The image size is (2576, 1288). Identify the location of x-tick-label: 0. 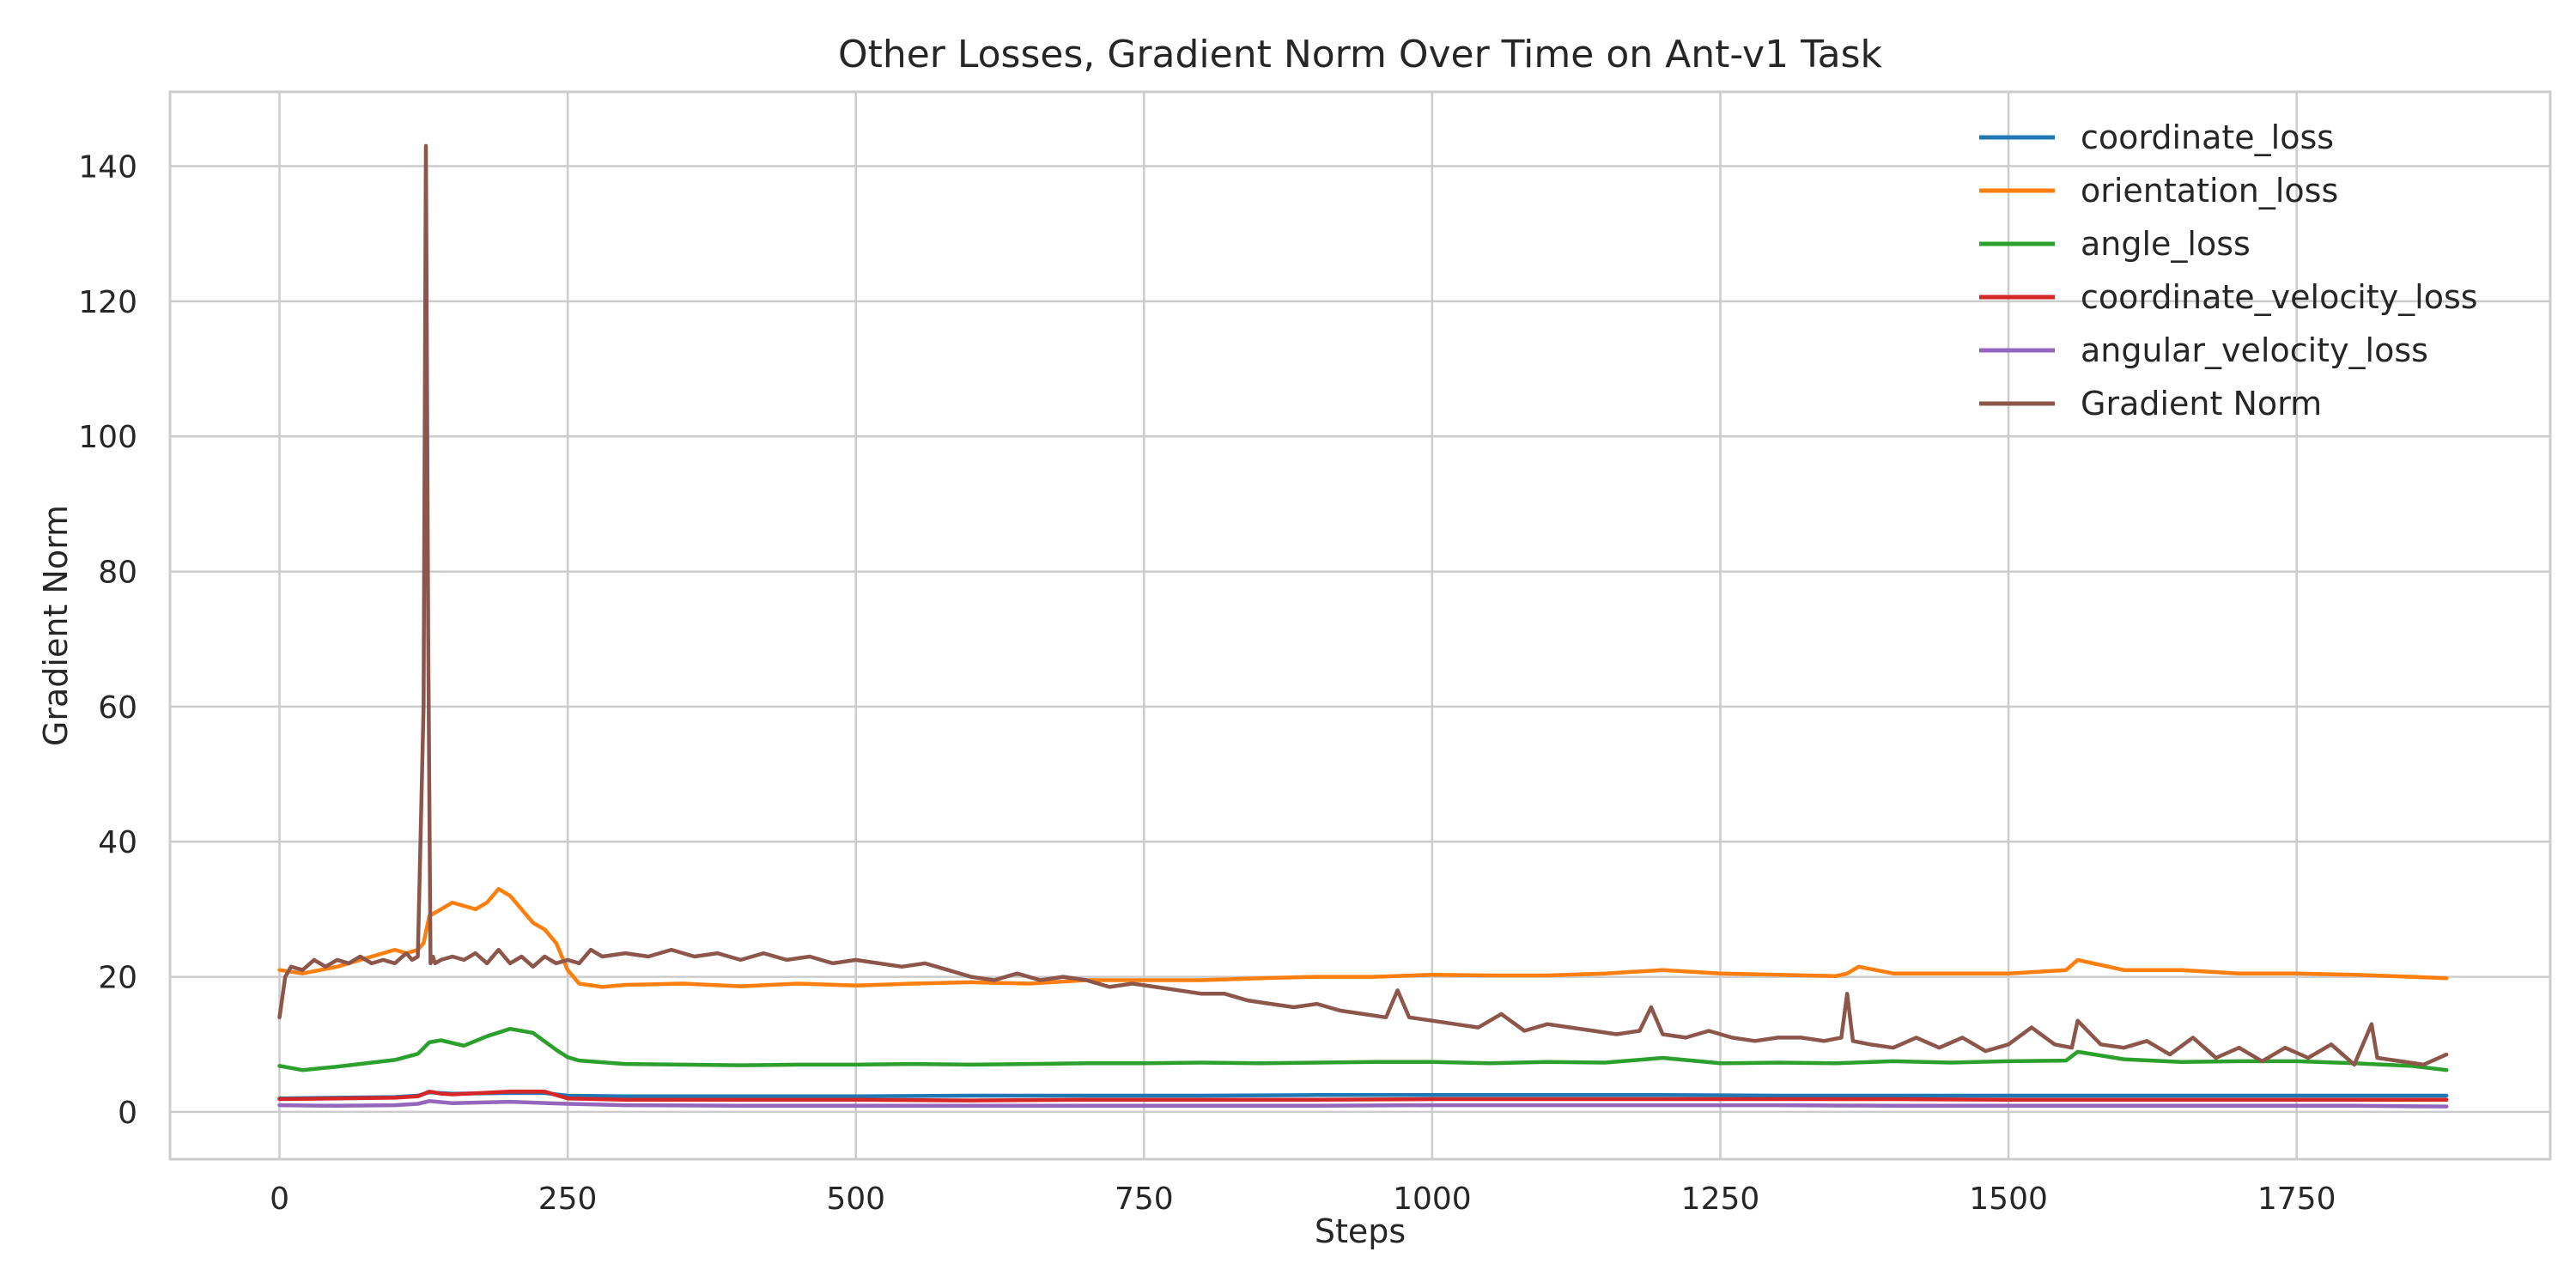
(280, 1199).